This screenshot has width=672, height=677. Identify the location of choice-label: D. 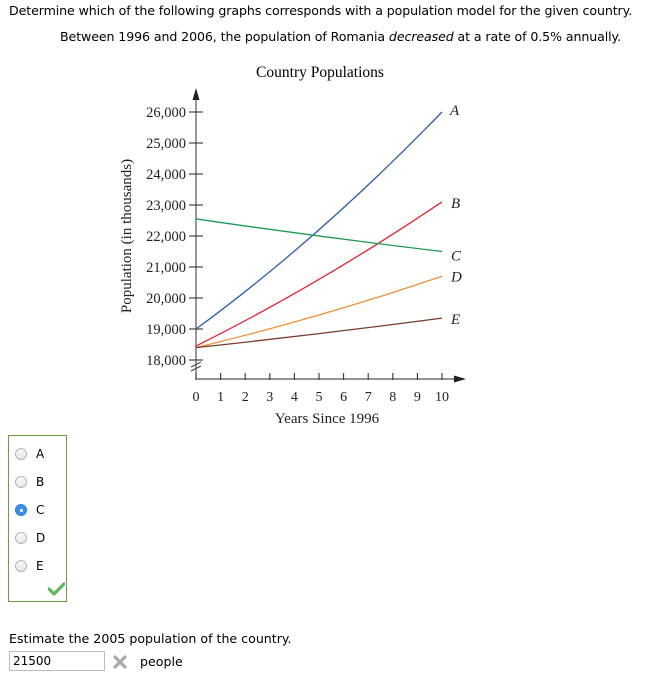
(41, 538).